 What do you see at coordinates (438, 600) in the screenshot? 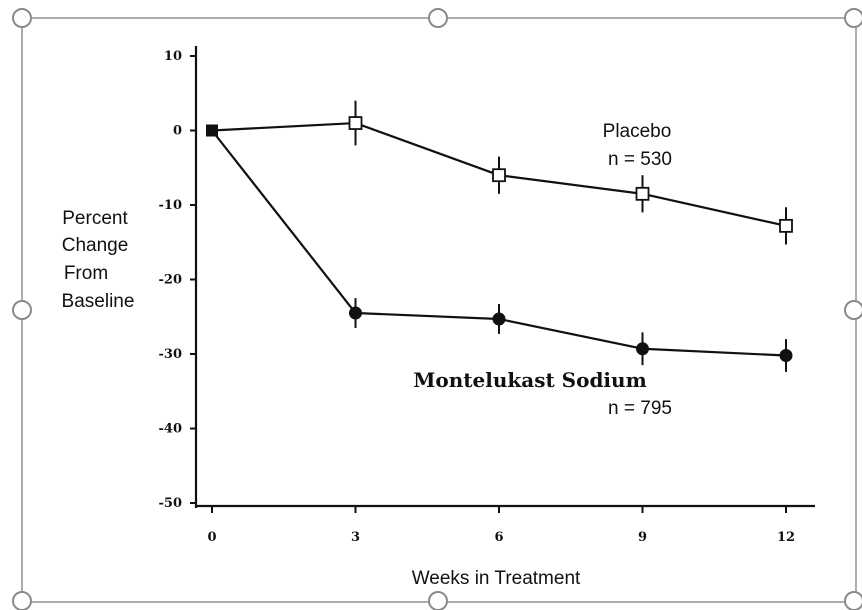
I see `resize-handle-bottom-center` at bounding box center [438, 600].